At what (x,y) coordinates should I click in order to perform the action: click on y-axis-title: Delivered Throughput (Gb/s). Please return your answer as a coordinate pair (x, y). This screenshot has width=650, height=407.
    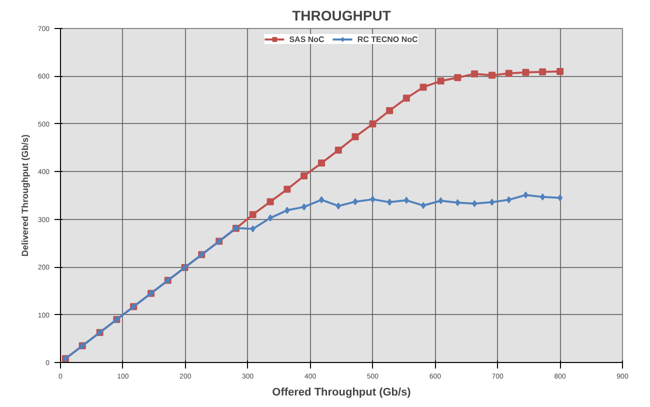
    Looking at the image, I should click on (25, 195).